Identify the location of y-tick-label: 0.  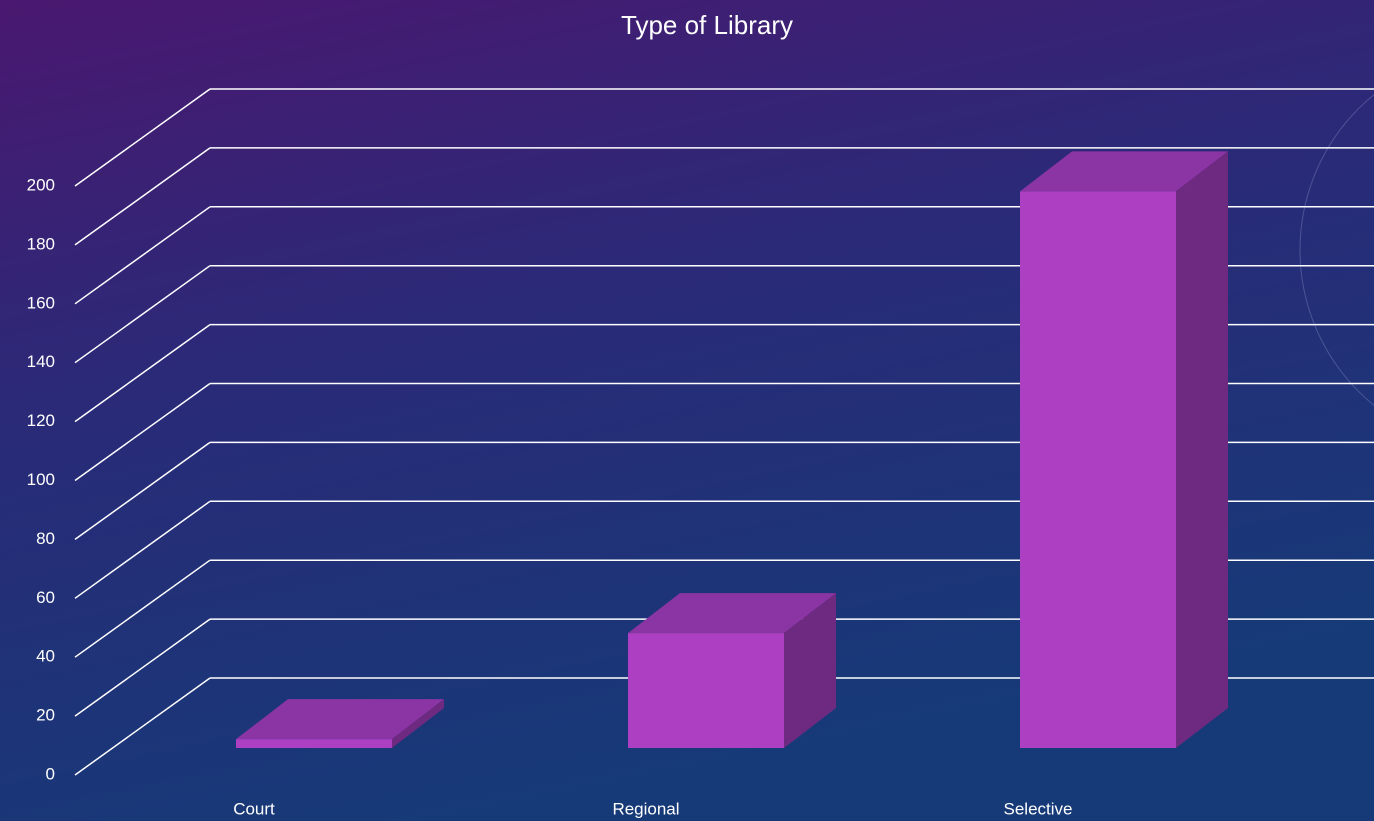
(50, 773).